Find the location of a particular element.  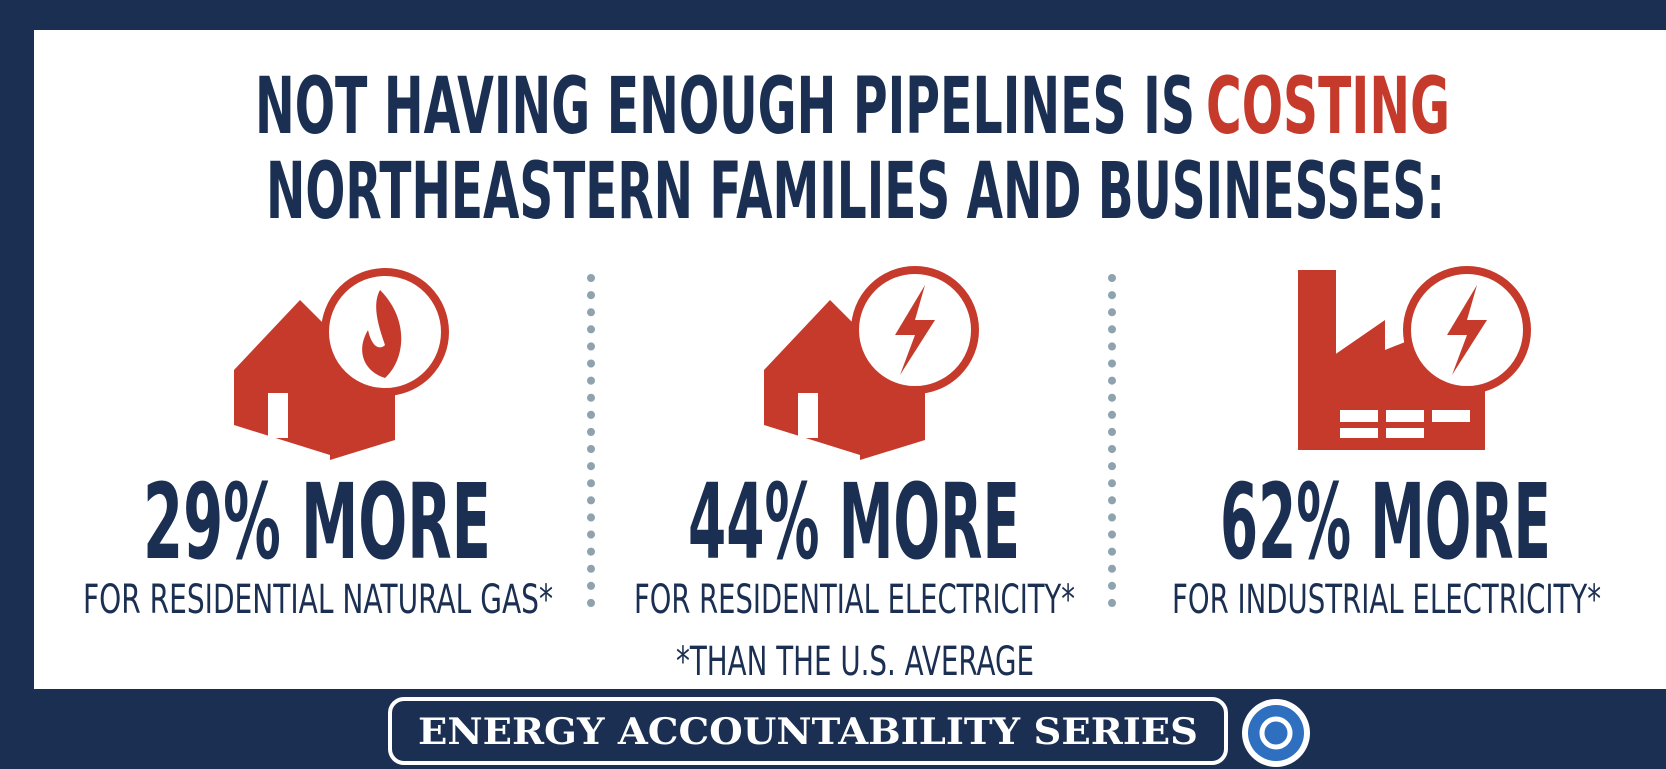

title-line: NORTHEASTERN FAMILIES AND BUSINESSES: is located at coordinates (855, 192).